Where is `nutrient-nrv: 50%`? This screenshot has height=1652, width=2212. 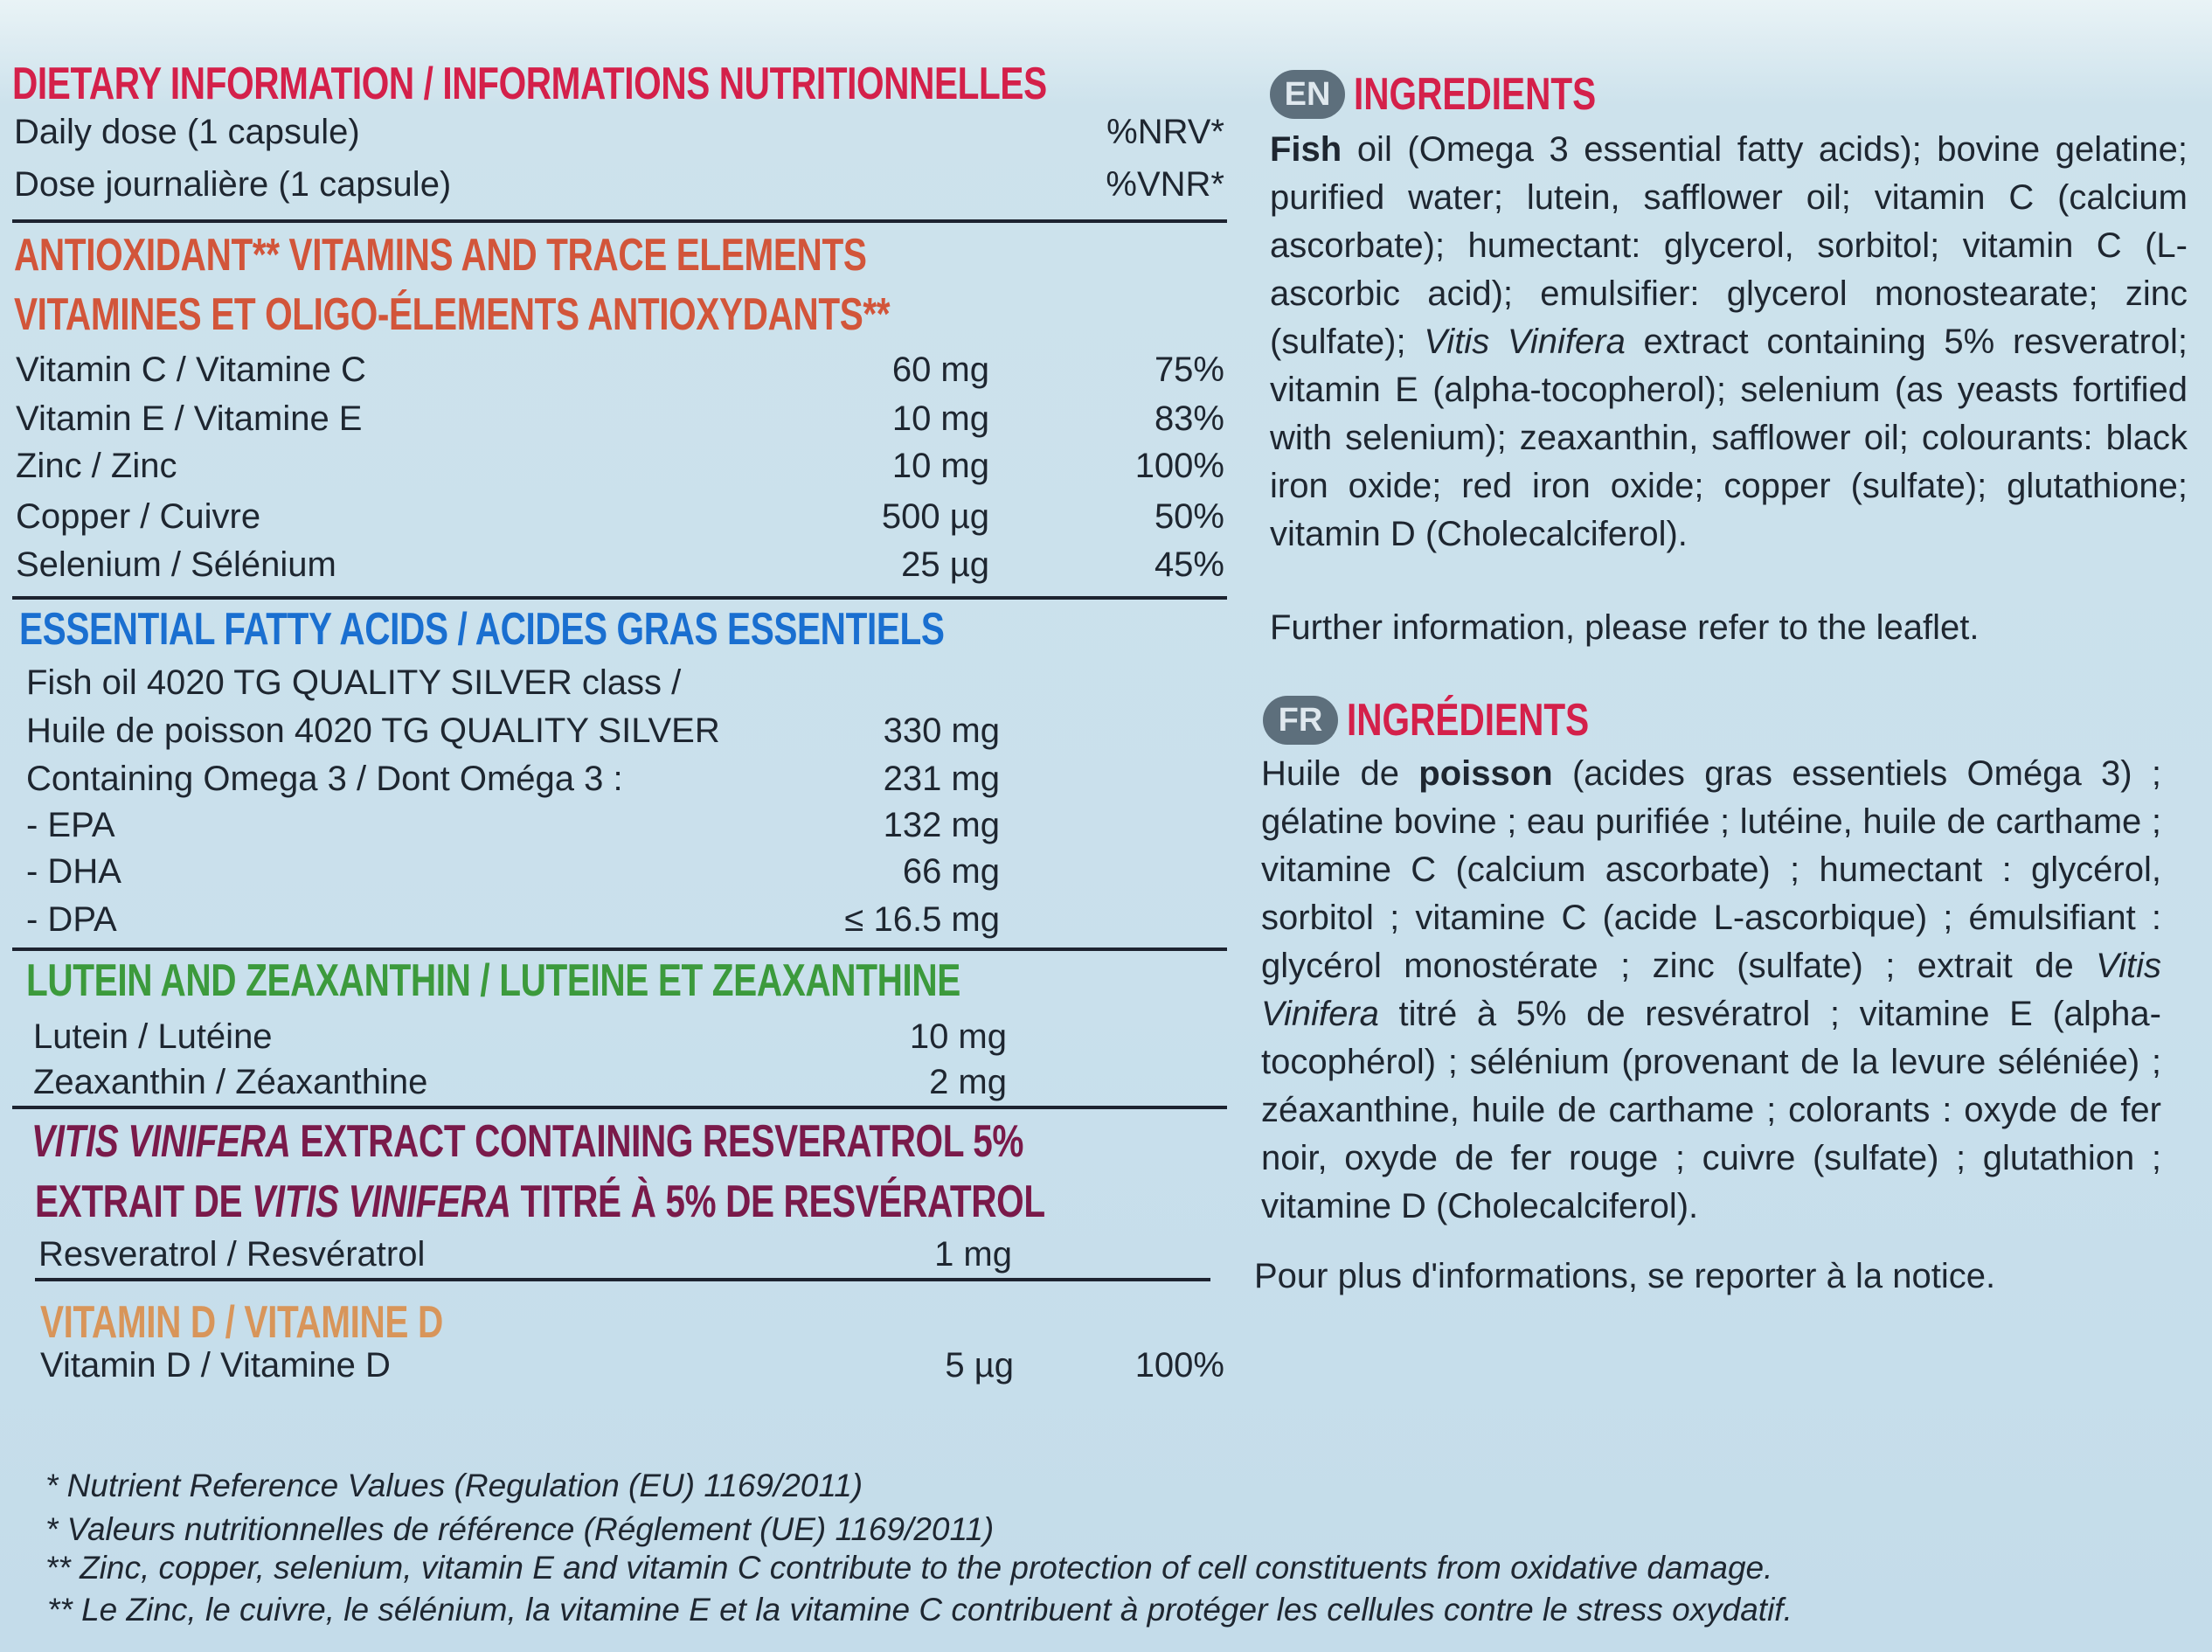
nutrient-nrv: 50% is located at coordinates (1189, 516).